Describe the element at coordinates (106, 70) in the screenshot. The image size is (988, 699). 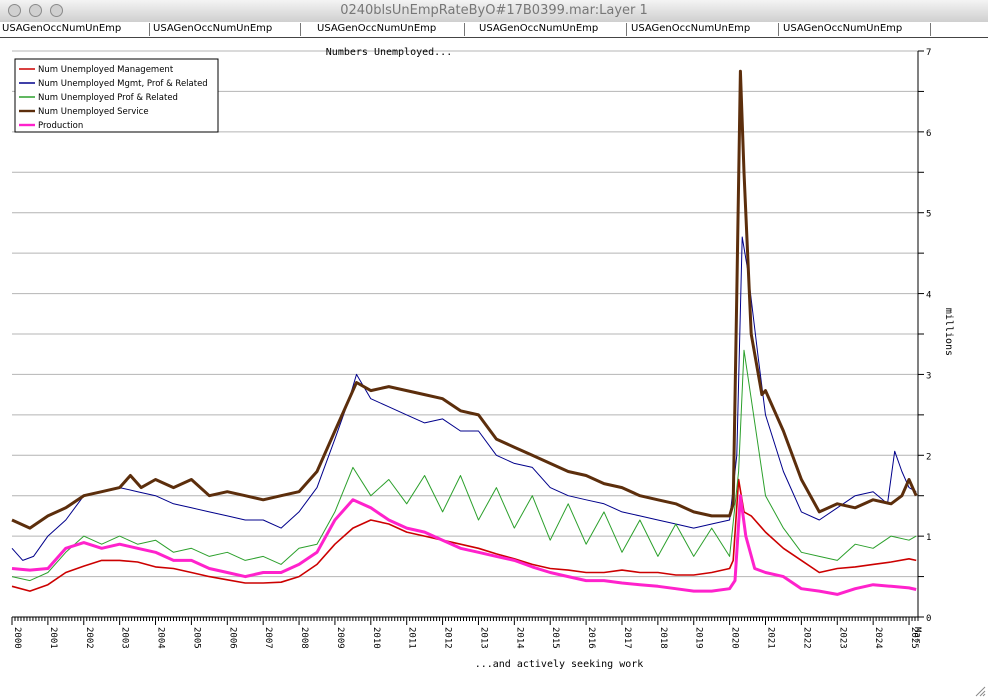
I see `legend-label: Num Unemployed Management` at that location.